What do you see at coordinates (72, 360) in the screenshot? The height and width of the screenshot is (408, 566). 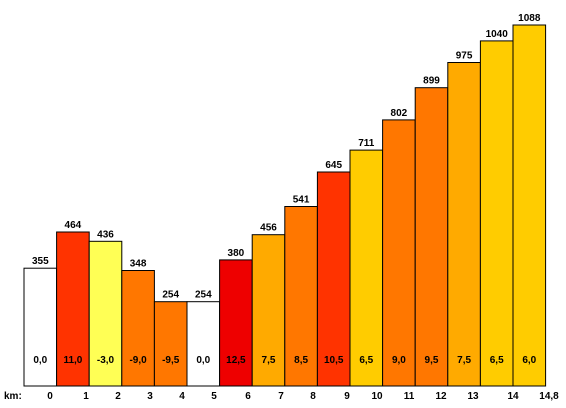 I see `gradient-label: 11,0` at bounding box center [72, 360].